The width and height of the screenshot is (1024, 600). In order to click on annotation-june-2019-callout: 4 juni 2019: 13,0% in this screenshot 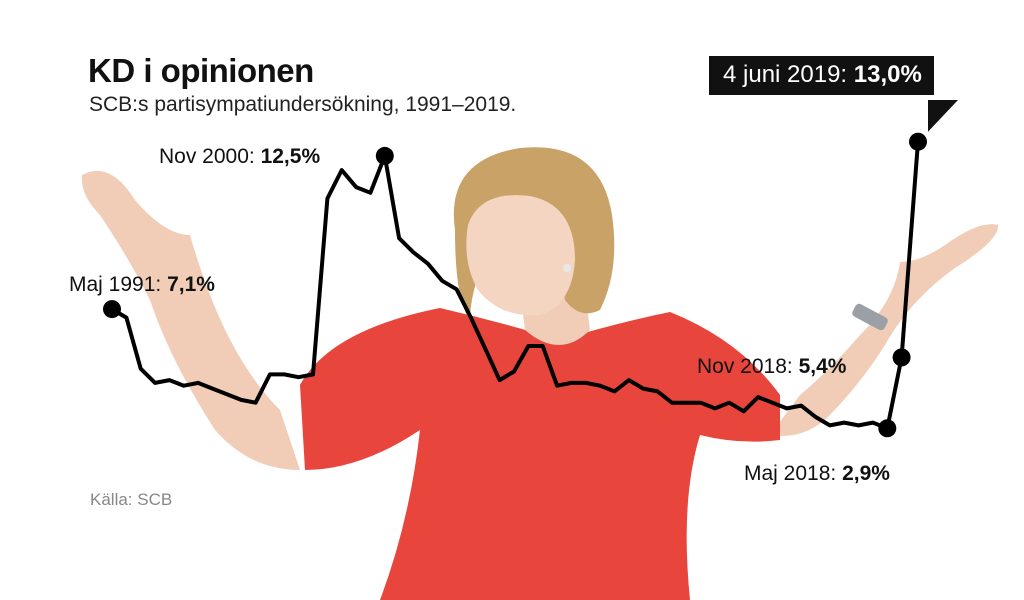, I will do `click(821, 75)`.